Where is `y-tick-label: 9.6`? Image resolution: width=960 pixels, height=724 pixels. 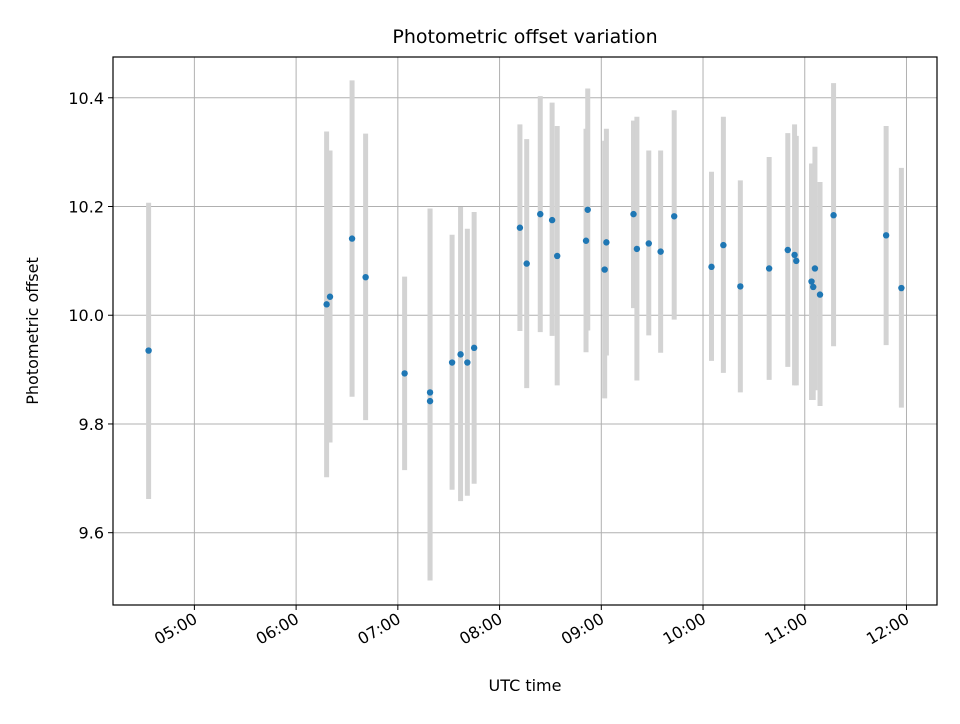
y-tick-label: 9.6 is located at coordinates (91, 533).